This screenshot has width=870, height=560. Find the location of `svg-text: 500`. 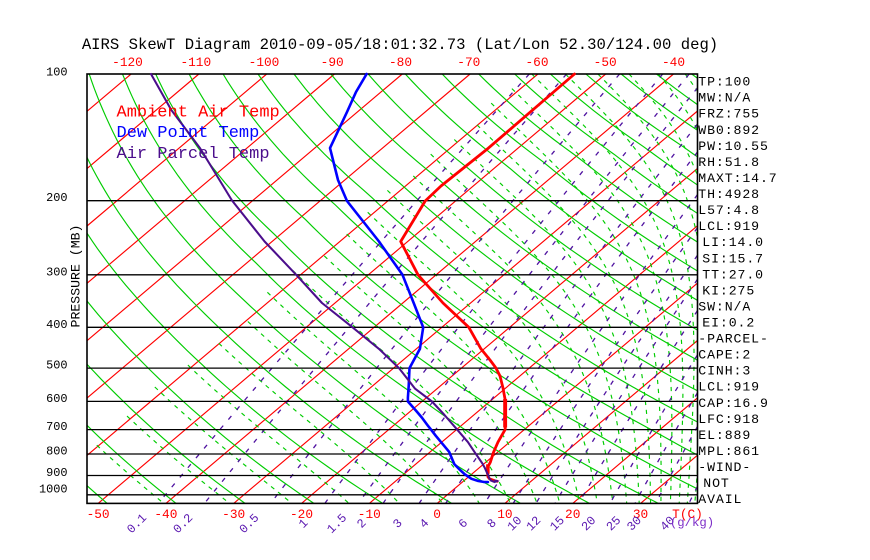

svg-text: 500 is located at coordinates (56, 366).